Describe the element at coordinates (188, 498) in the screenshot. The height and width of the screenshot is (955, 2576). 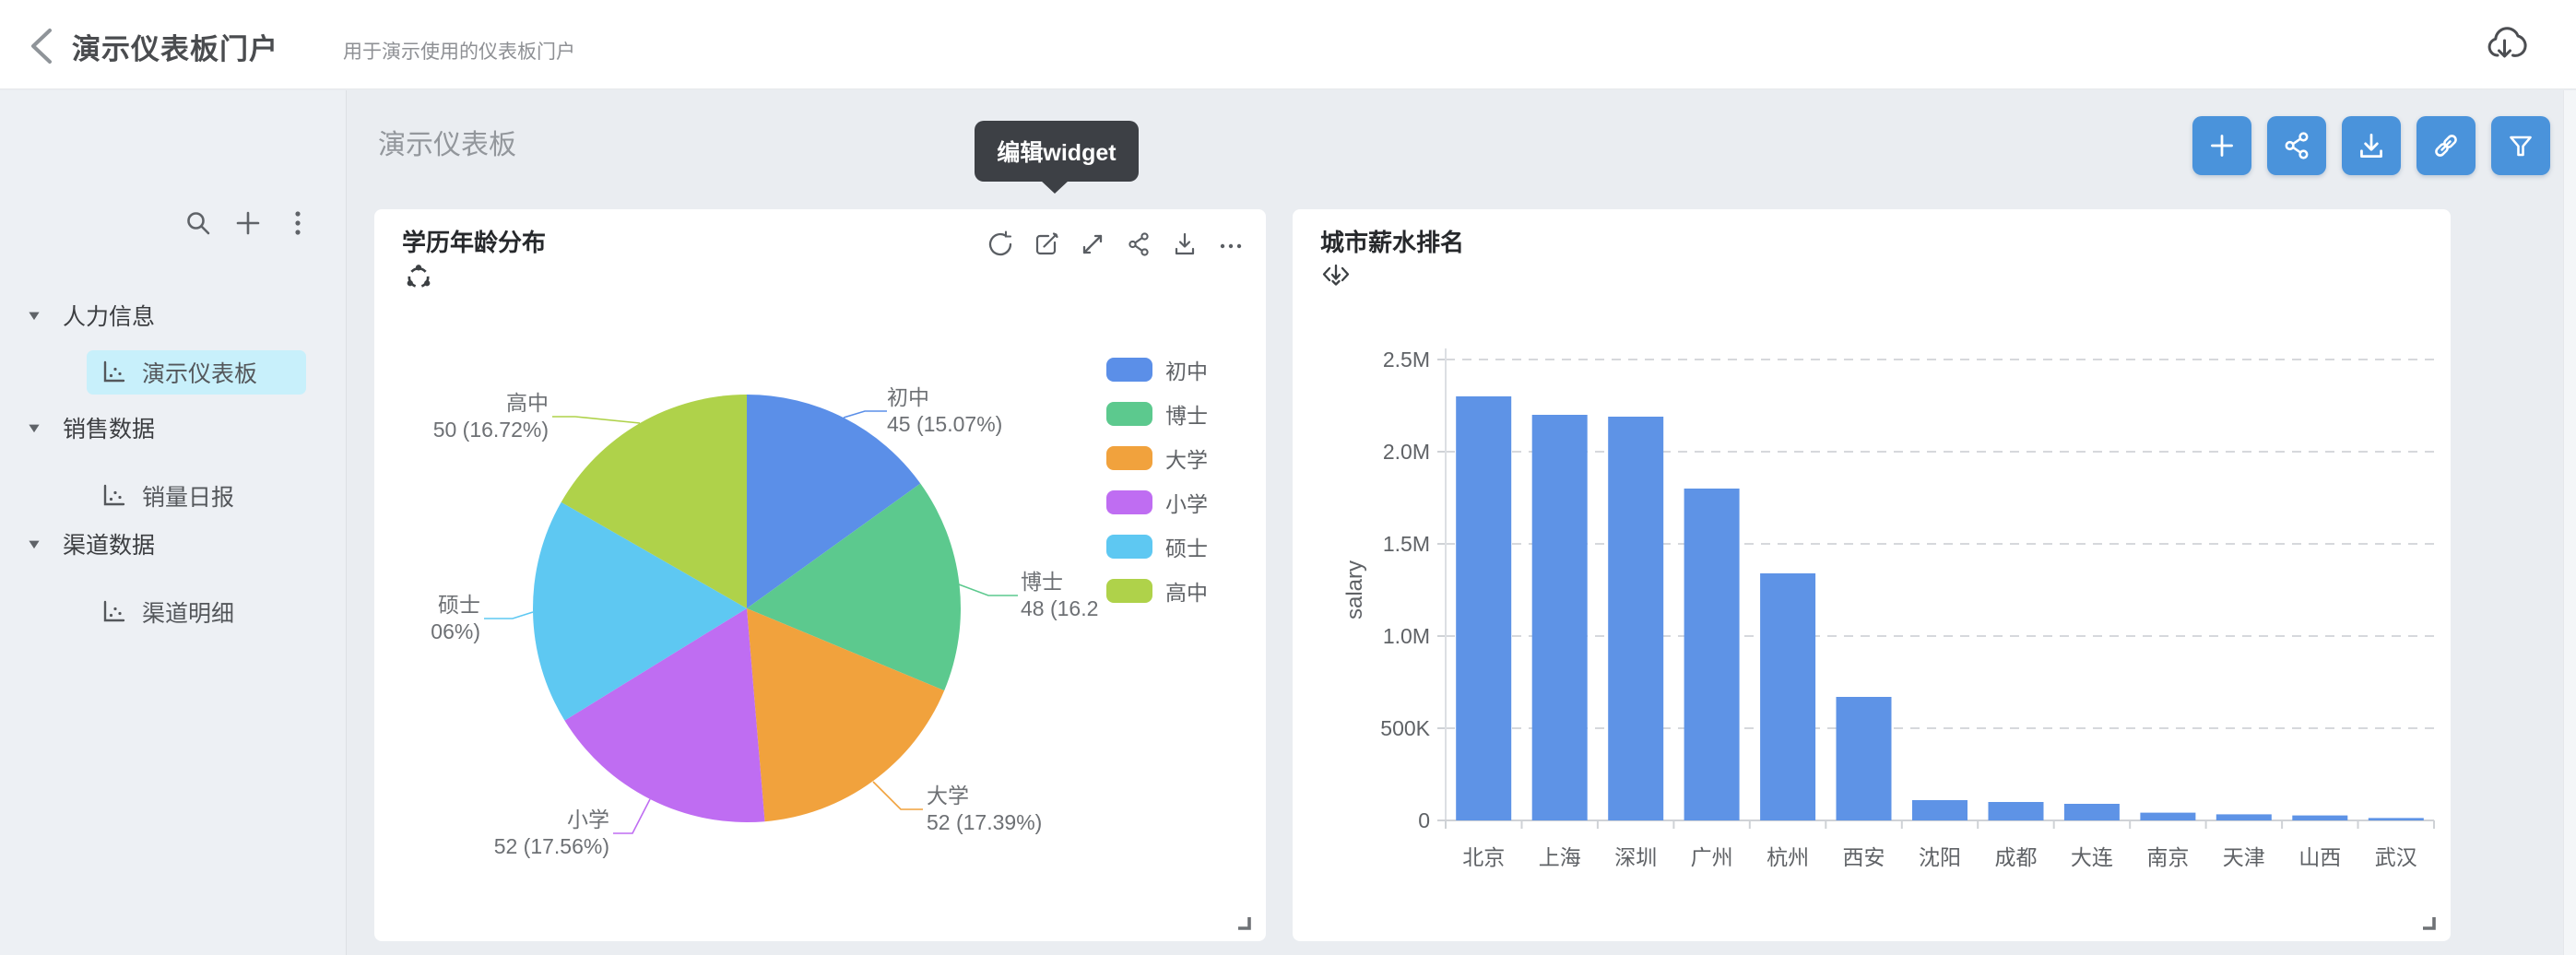
I see `tree-item-label: 销量日报` at that location.